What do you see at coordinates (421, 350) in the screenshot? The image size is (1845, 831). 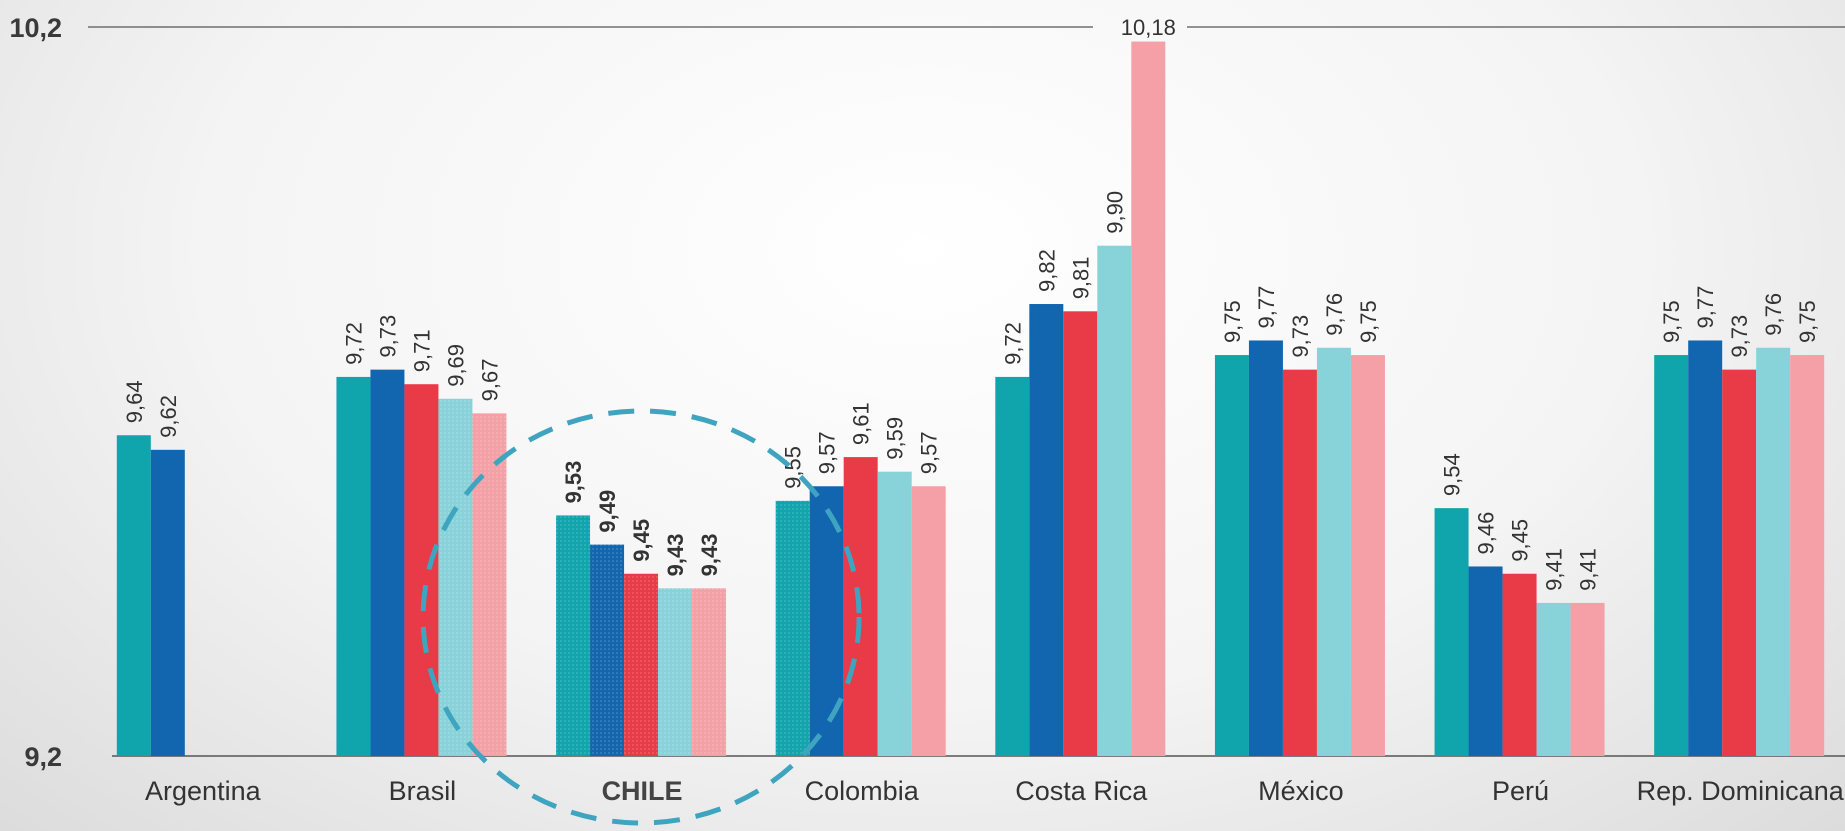 I see `data-label: 9,71` at bounding box center [421, 350].